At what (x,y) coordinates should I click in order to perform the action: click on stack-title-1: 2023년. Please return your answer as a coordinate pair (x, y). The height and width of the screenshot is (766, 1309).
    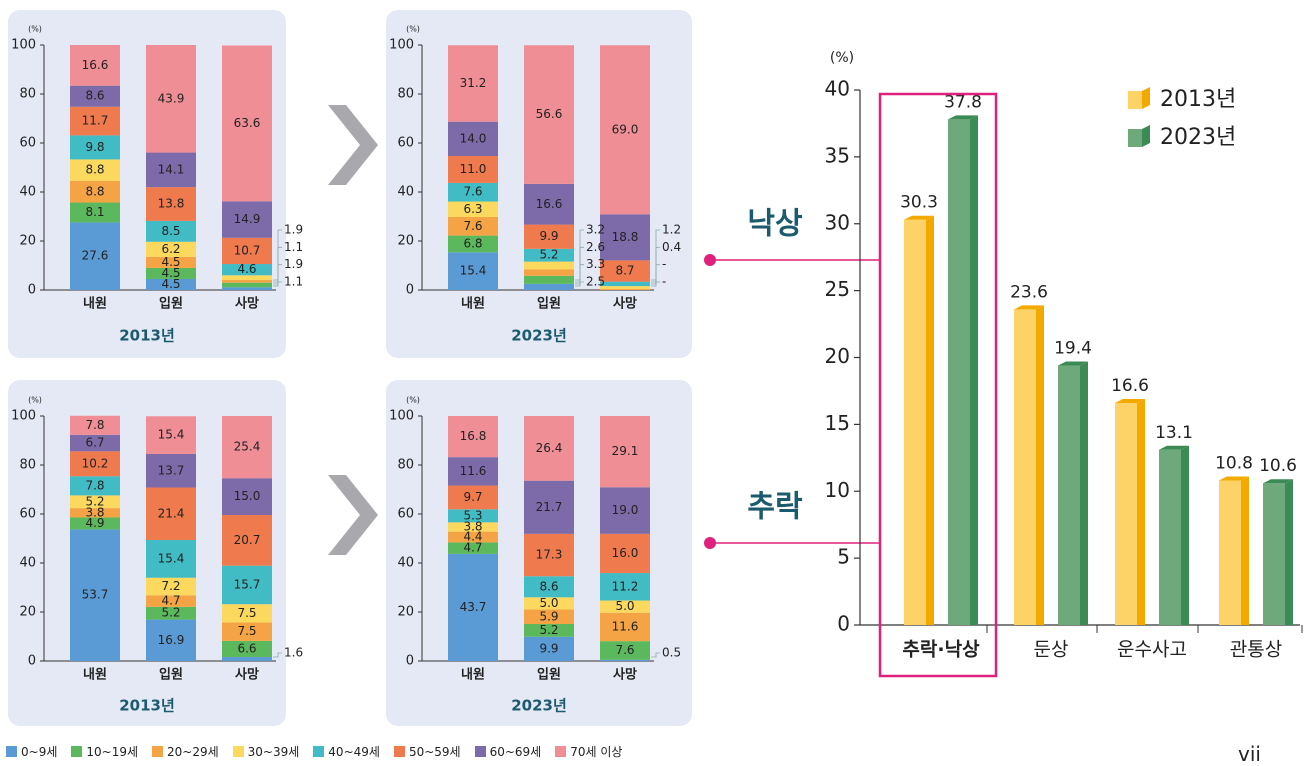
    Looking at the image, I should click on (539, 336).